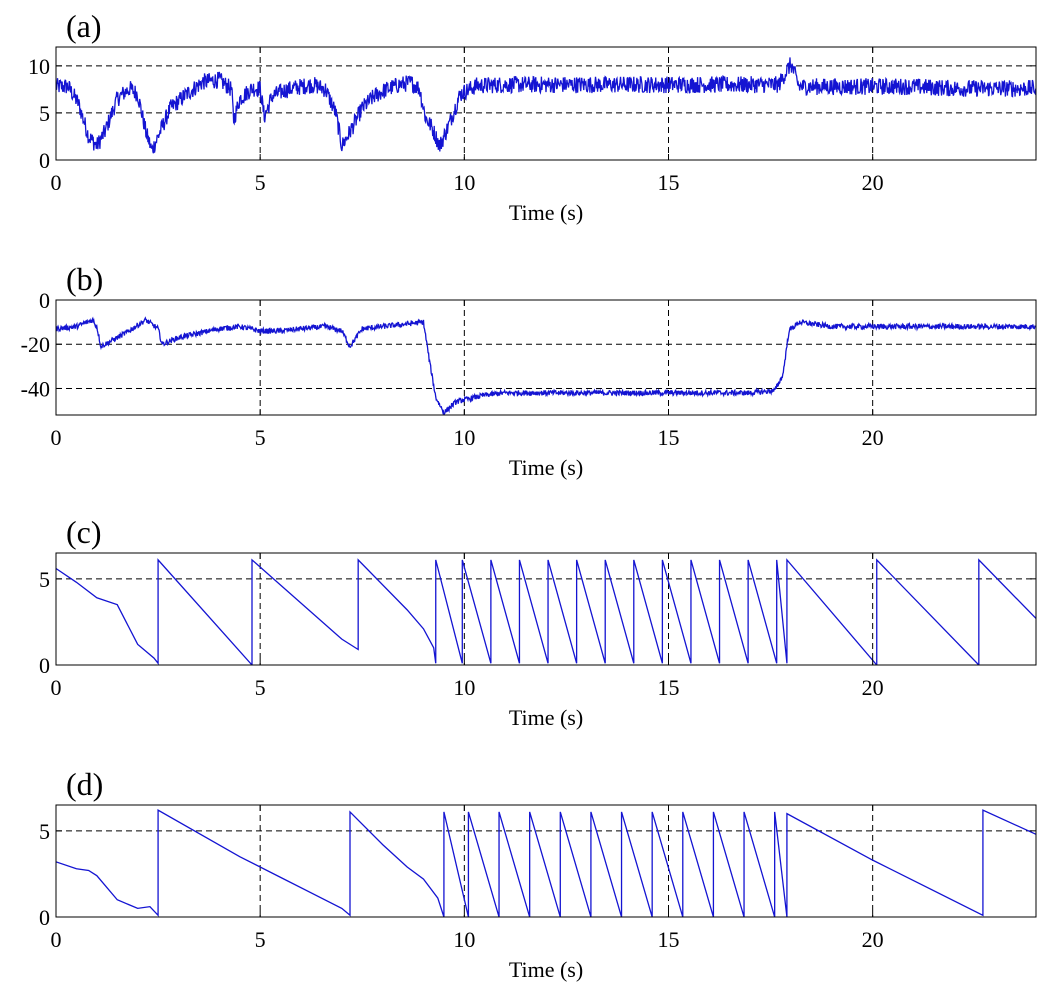  What do you see at coordinates (84, 532) in the screenshot?
I see `panel-label: (c)` at bounding box center [84, 532].